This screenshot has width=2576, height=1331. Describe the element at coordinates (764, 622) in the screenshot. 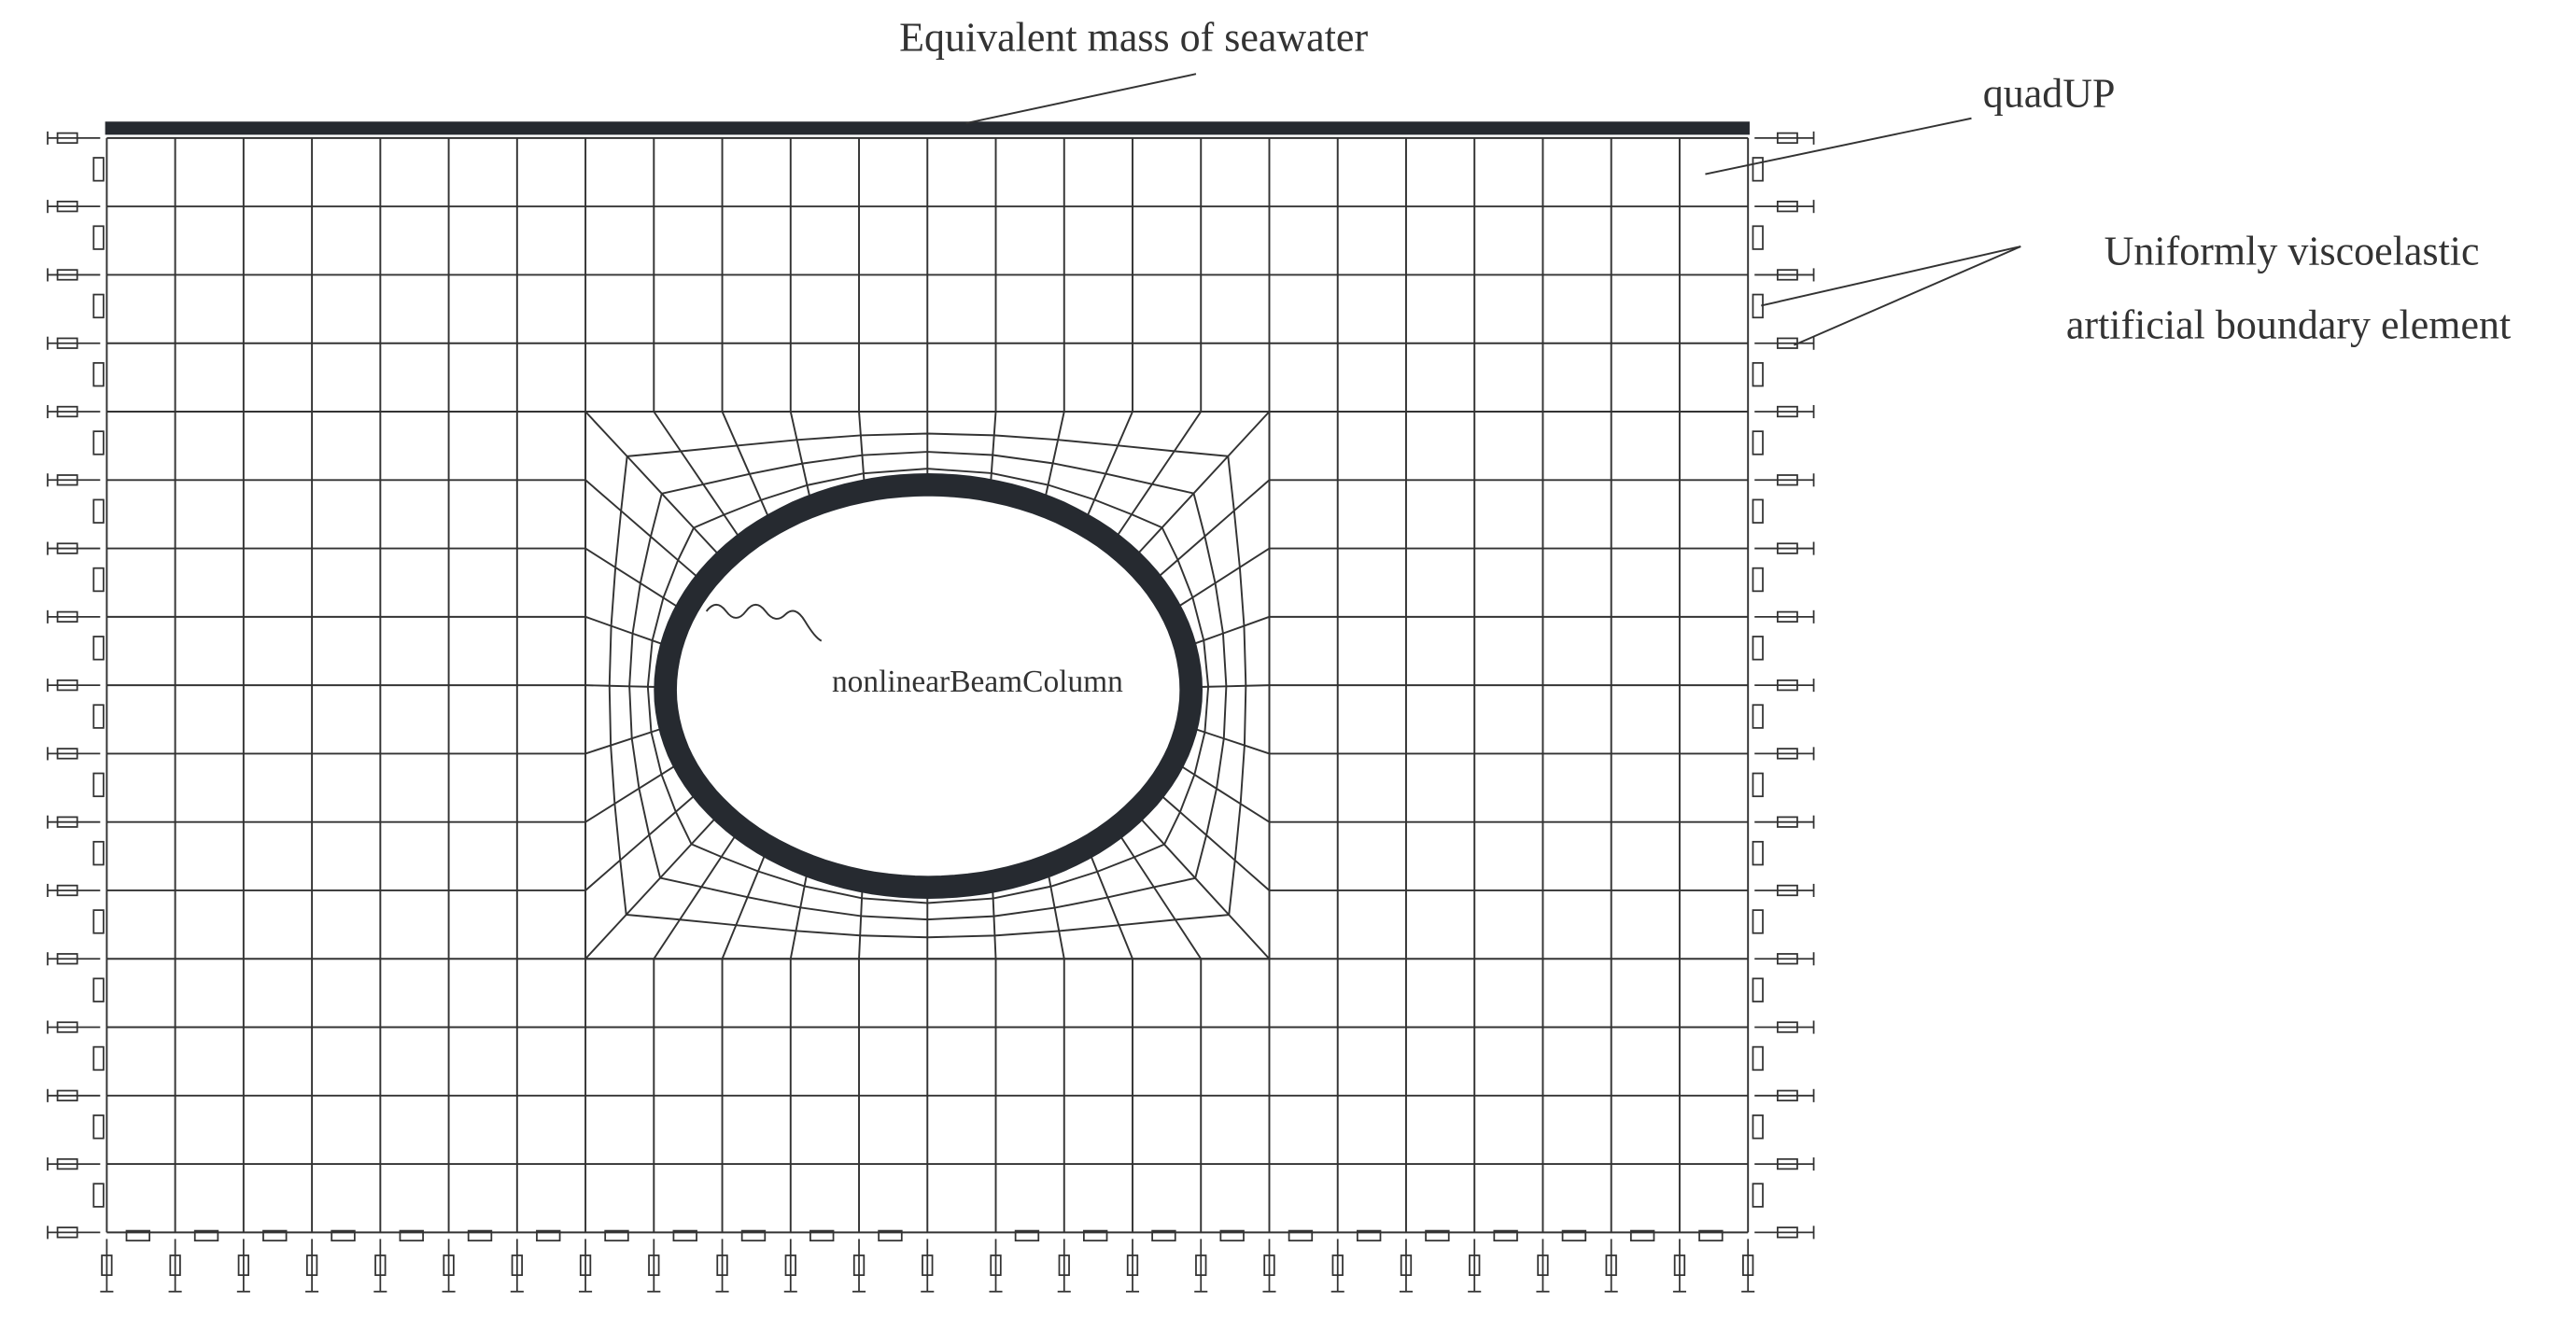

I see `leader-squiggle` at that location.